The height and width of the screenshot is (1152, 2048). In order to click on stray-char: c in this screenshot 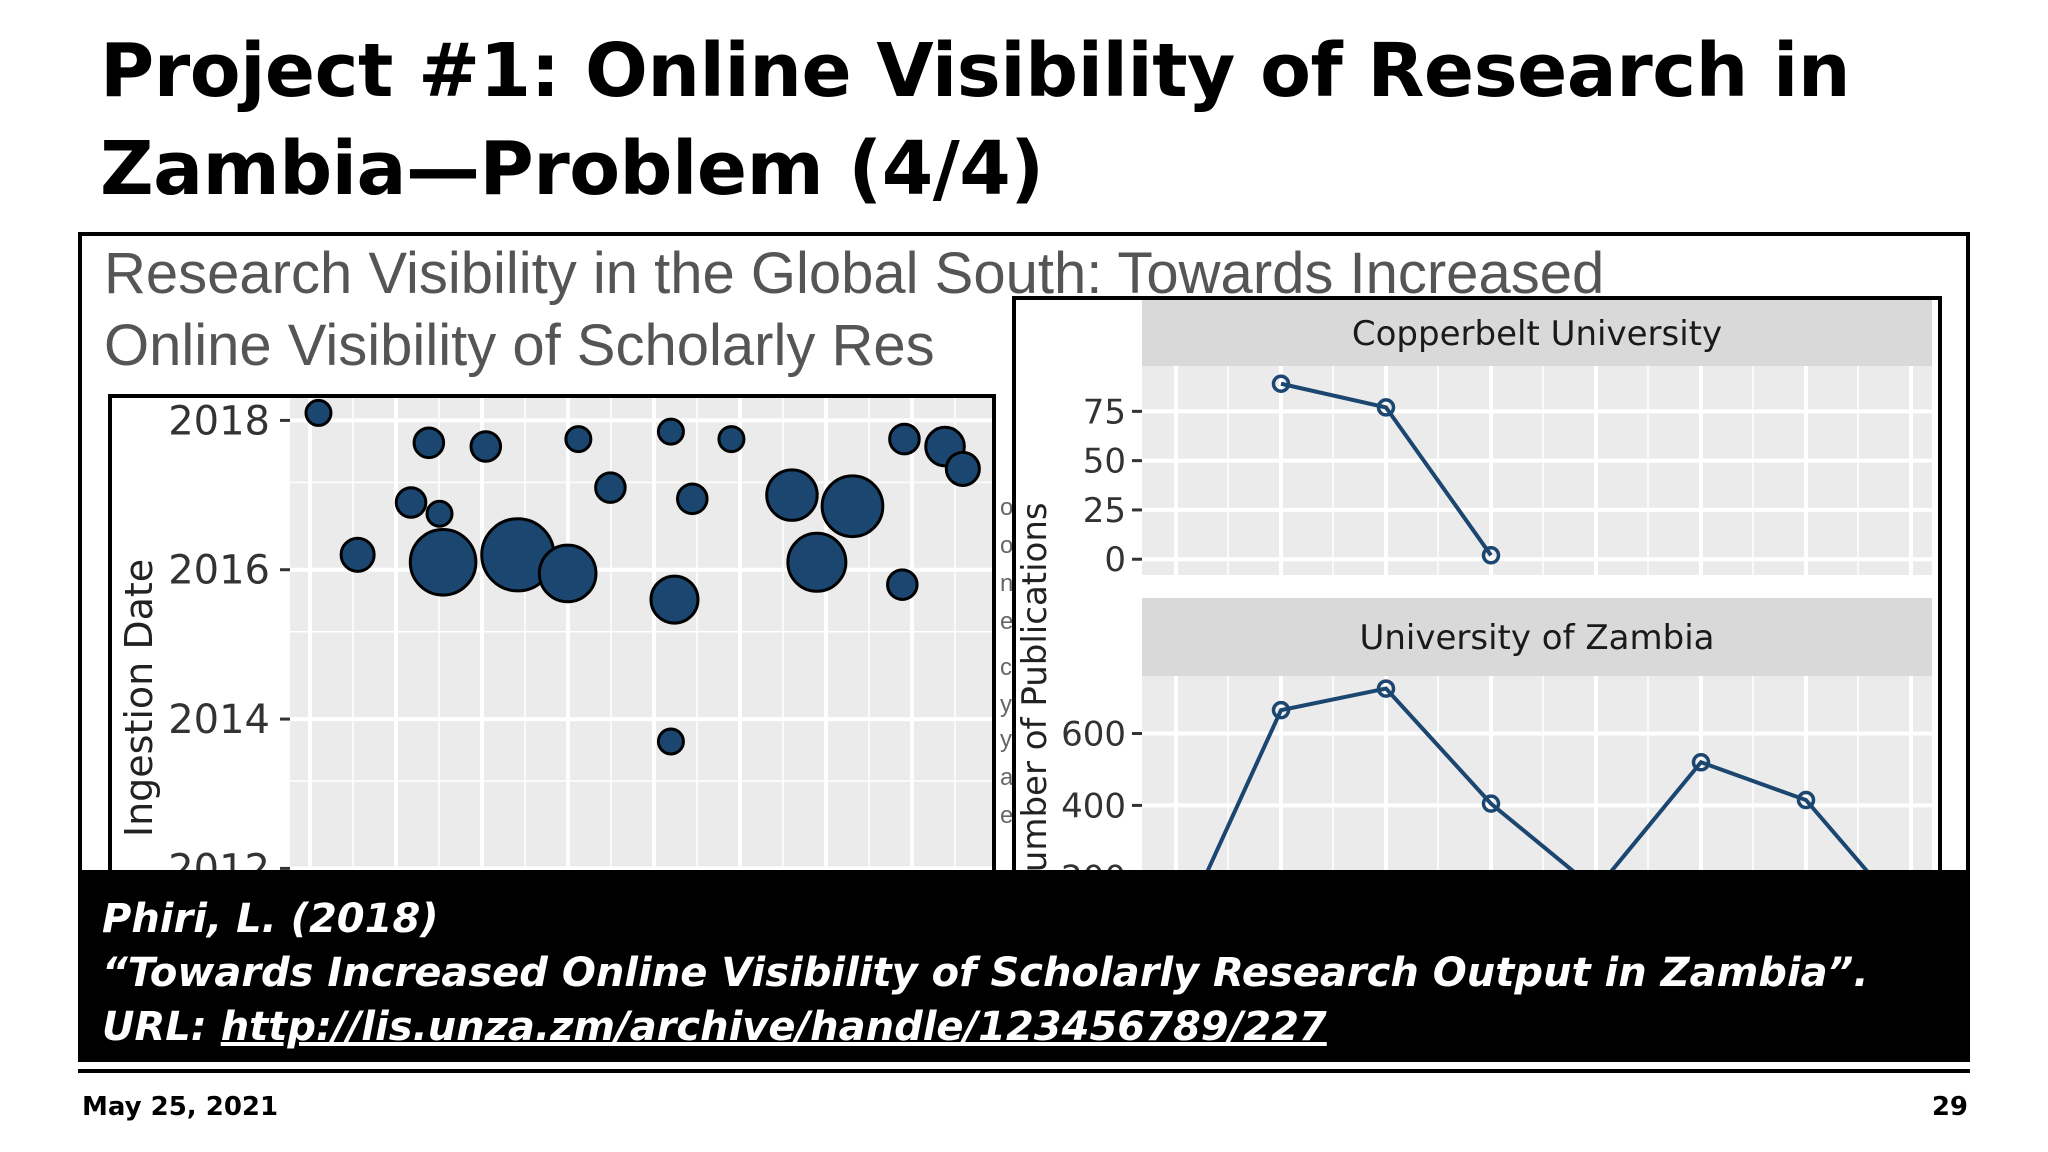, I will do `click(1006, 667)`.